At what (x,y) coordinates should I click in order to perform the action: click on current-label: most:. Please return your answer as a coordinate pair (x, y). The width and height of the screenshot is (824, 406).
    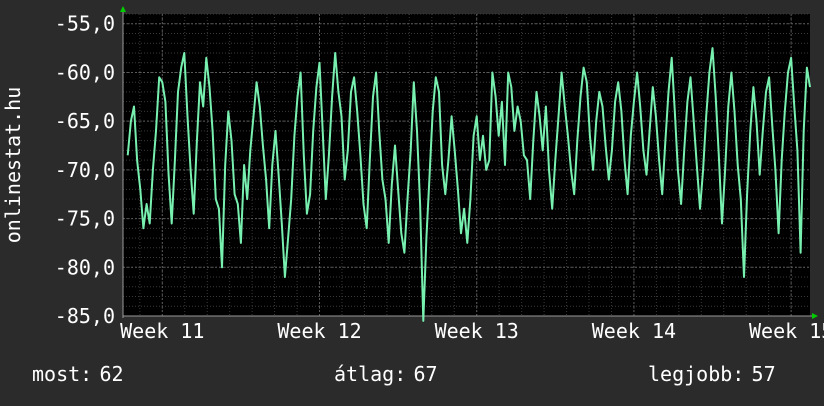
    Looking at the image, I should click on (62, 374).